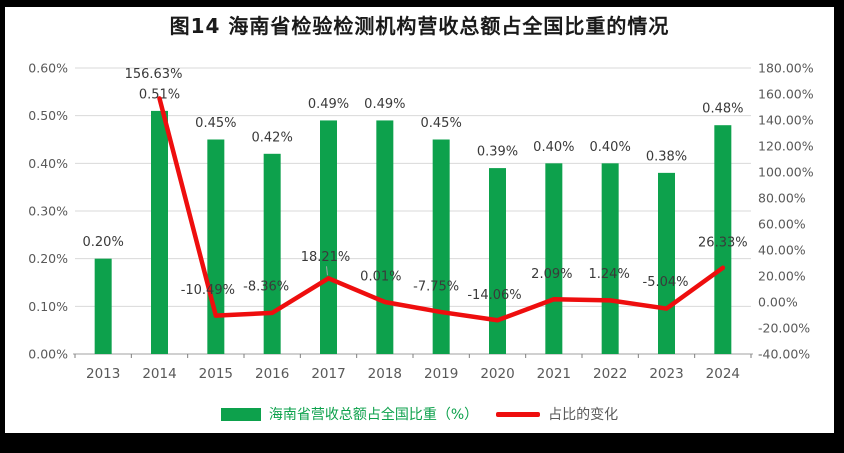  I want to click on left-axis-tick-label: 0.50%, so click(48, 115).